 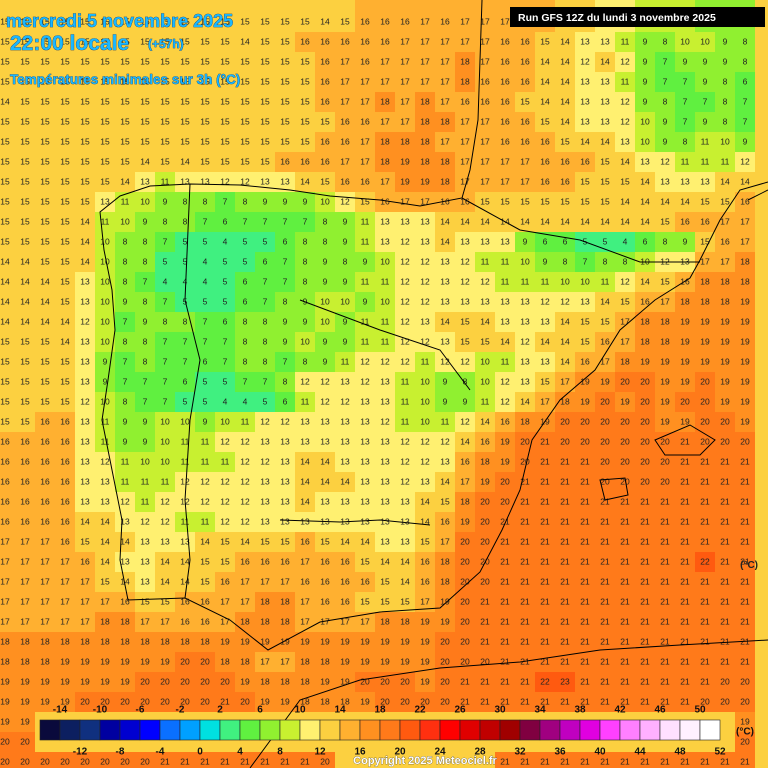 I want to click on temperature-value: 7, so click(x=225, y=341).